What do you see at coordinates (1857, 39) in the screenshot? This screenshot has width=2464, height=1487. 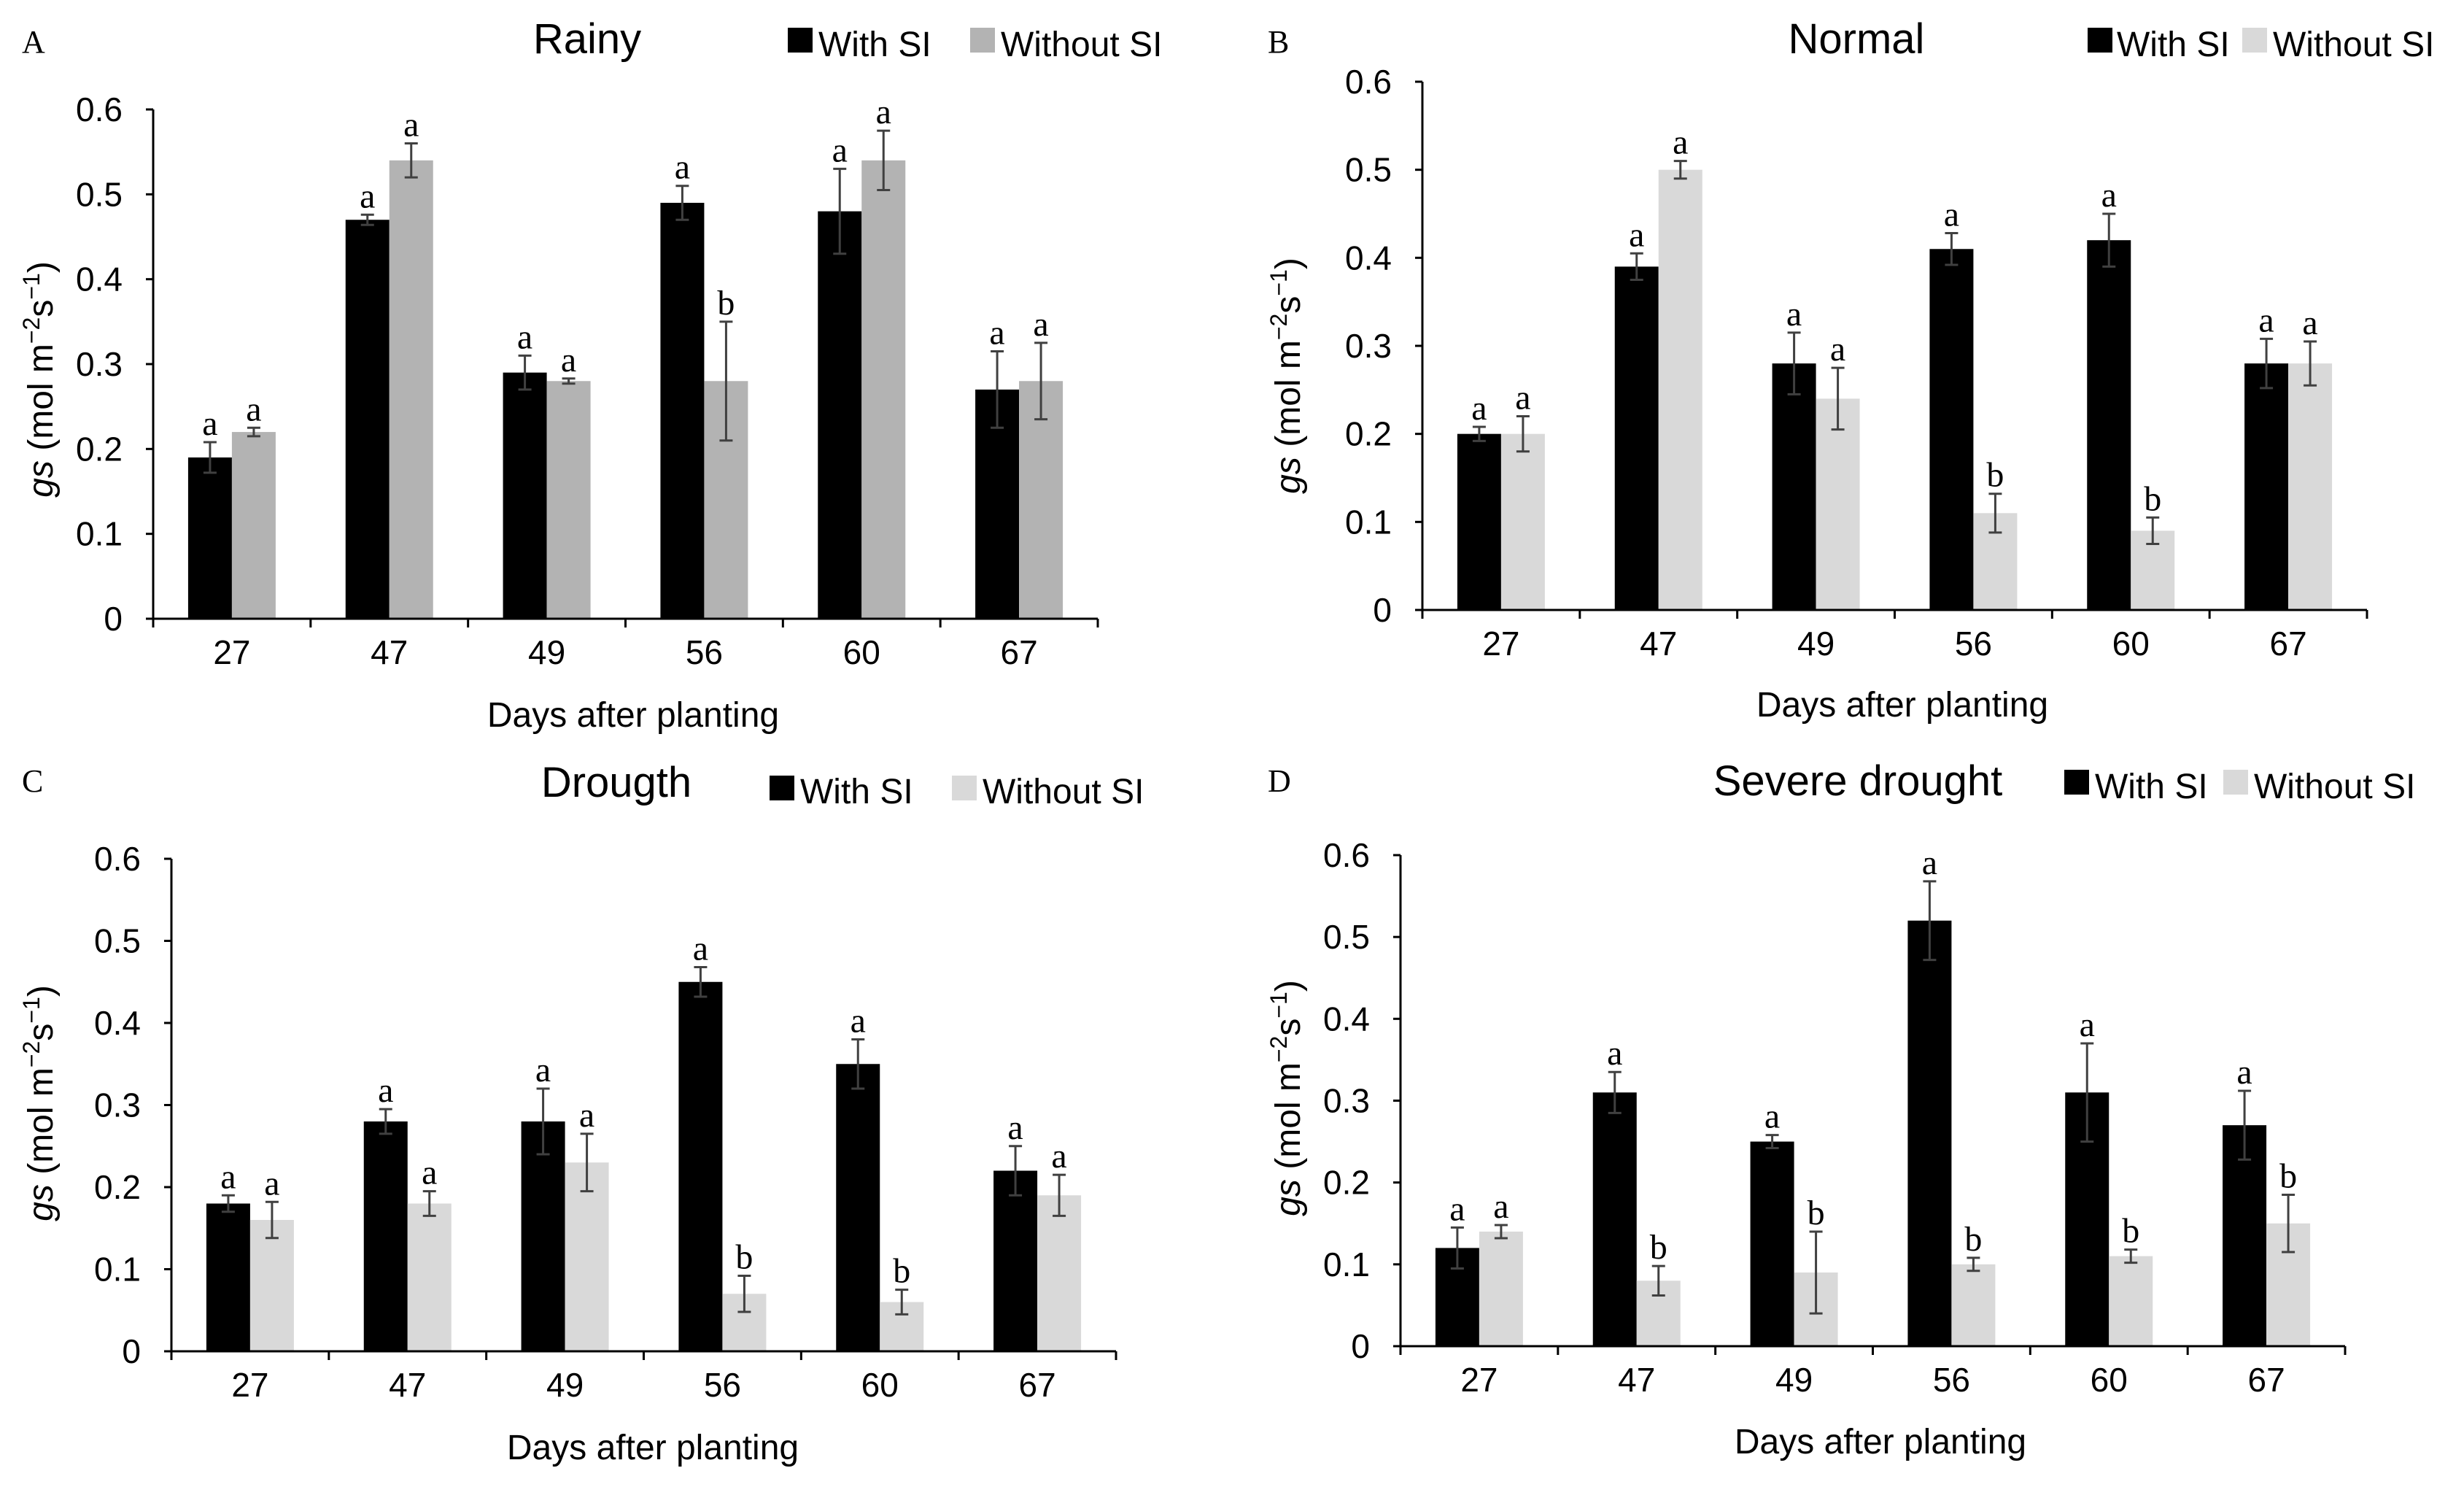 I see `chart-title: Normal` at bounding box center [1857, 39].